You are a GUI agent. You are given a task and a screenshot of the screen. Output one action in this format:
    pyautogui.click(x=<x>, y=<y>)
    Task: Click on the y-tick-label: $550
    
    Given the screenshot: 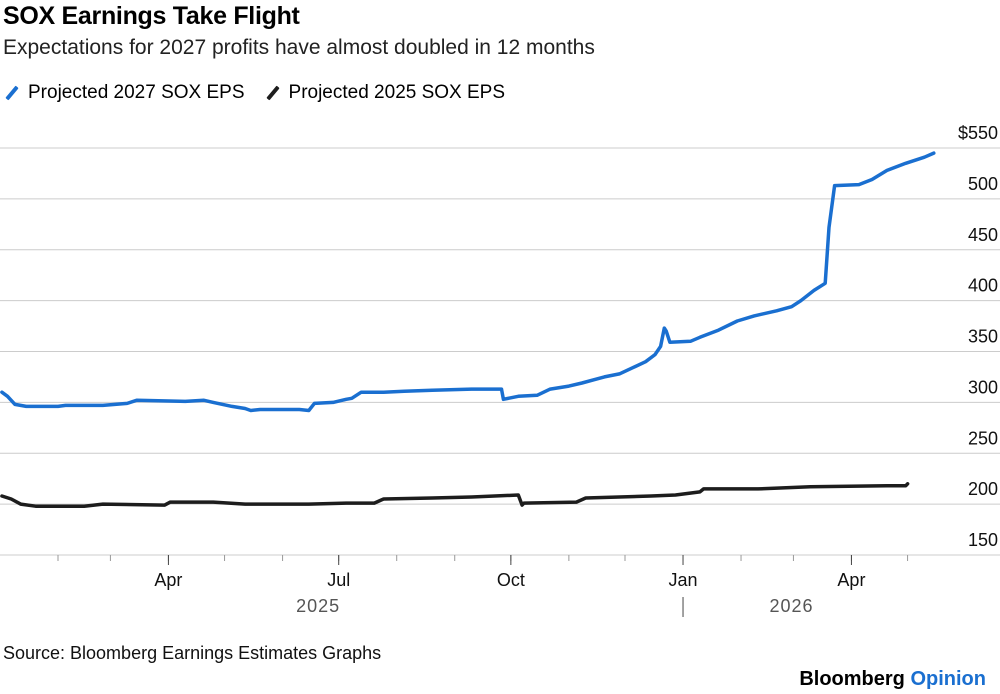 What is the action you would take?
    pyautogui.click(x=978, y=133)
    